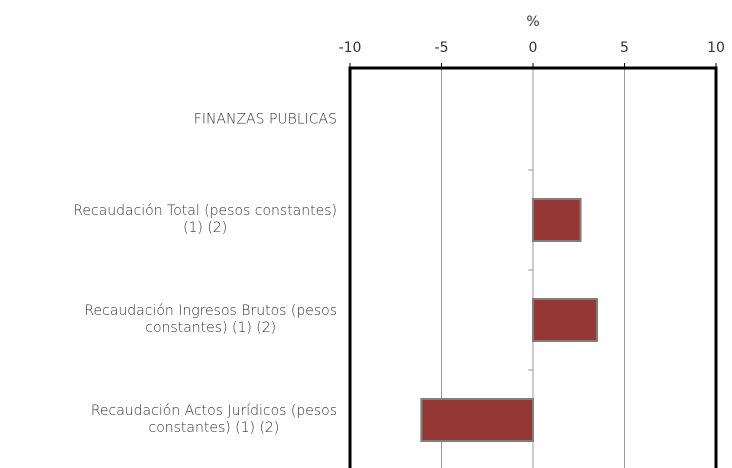  Describe the element at coordinates (350, 48) in the screenshot. I see `x-tick-label: -10` at that location.